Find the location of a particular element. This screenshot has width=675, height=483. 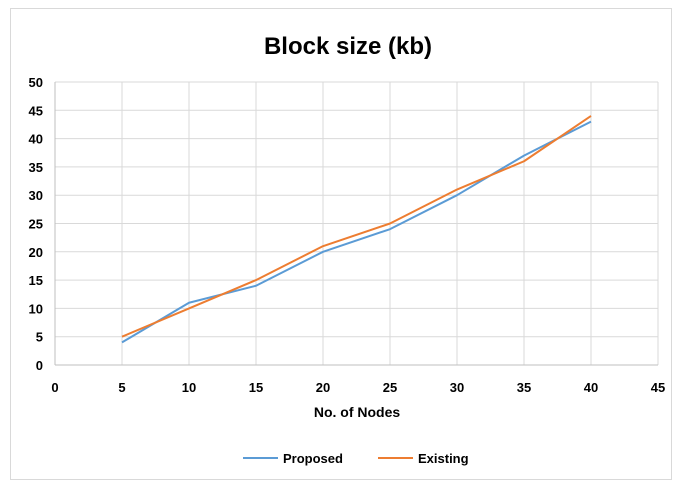

x-tick-labels: 0 5 10 15 20 25 30 35 40 45 is located at coordinates (358, 387).